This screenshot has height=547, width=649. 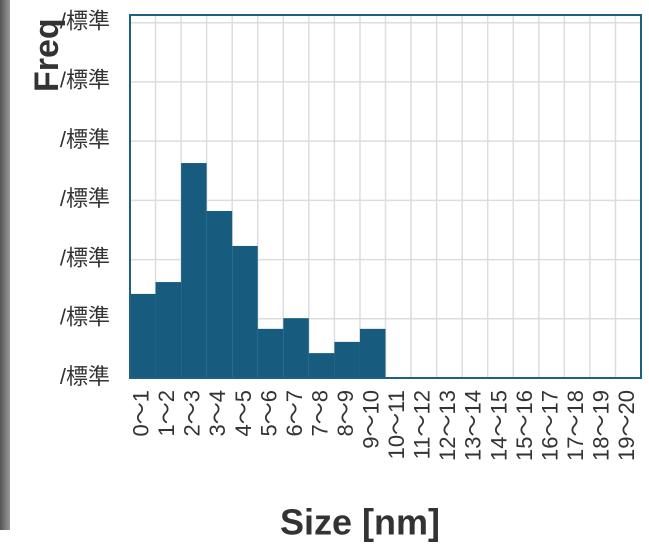 I want to click on x-tick-label: 7～8, so click(x=319, y=413).